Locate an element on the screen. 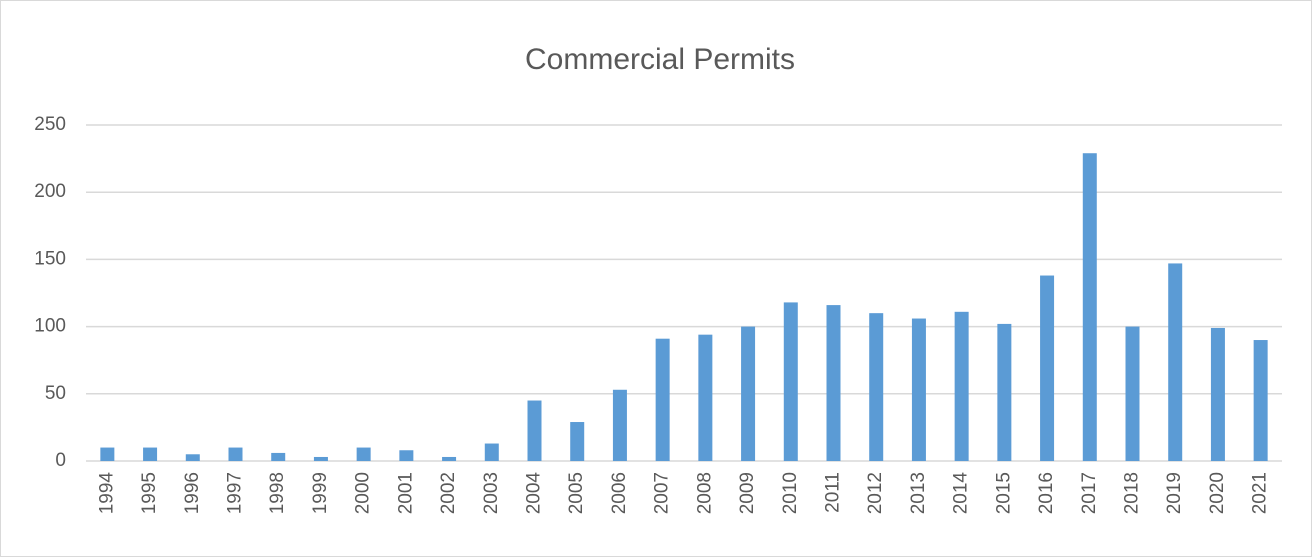  x-tick-label: 2000 is located at coordinates (363, 493).